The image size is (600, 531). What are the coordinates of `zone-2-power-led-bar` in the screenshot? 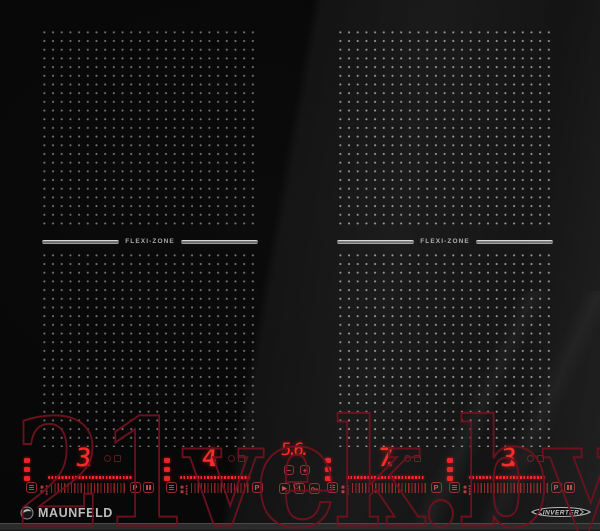 It's located at (215, 477).